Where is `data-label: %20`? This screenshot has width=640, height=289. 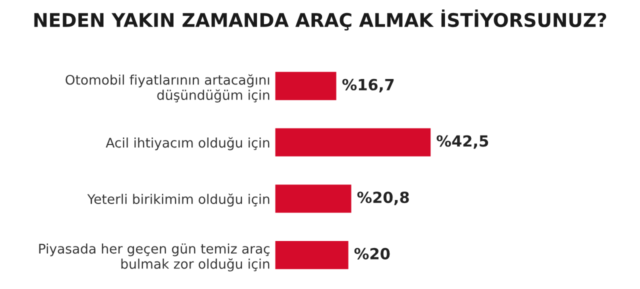
data-label: %20 is located at coordinates (372, 254).